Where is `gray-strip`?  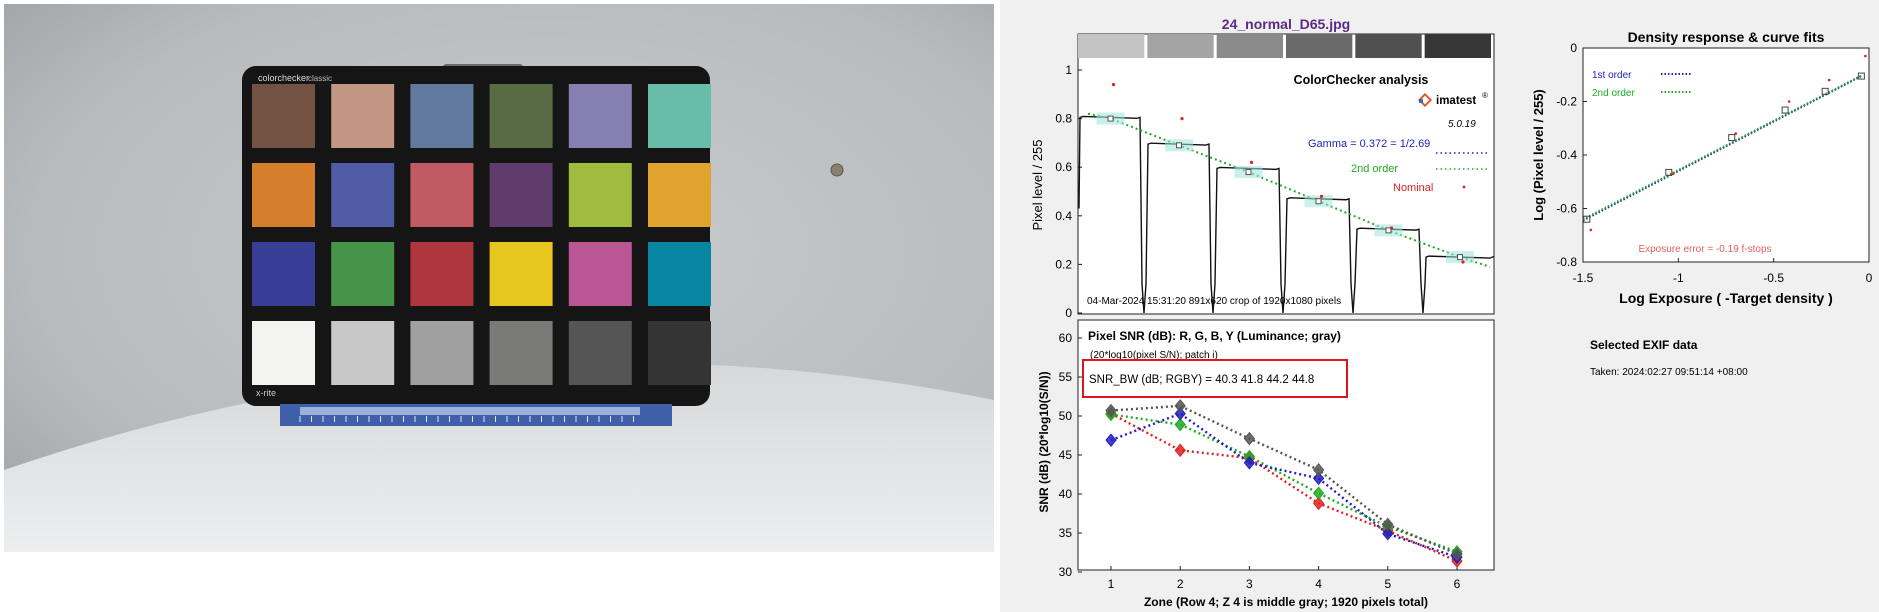
gray-strip is located at coordinates (1284, 46).